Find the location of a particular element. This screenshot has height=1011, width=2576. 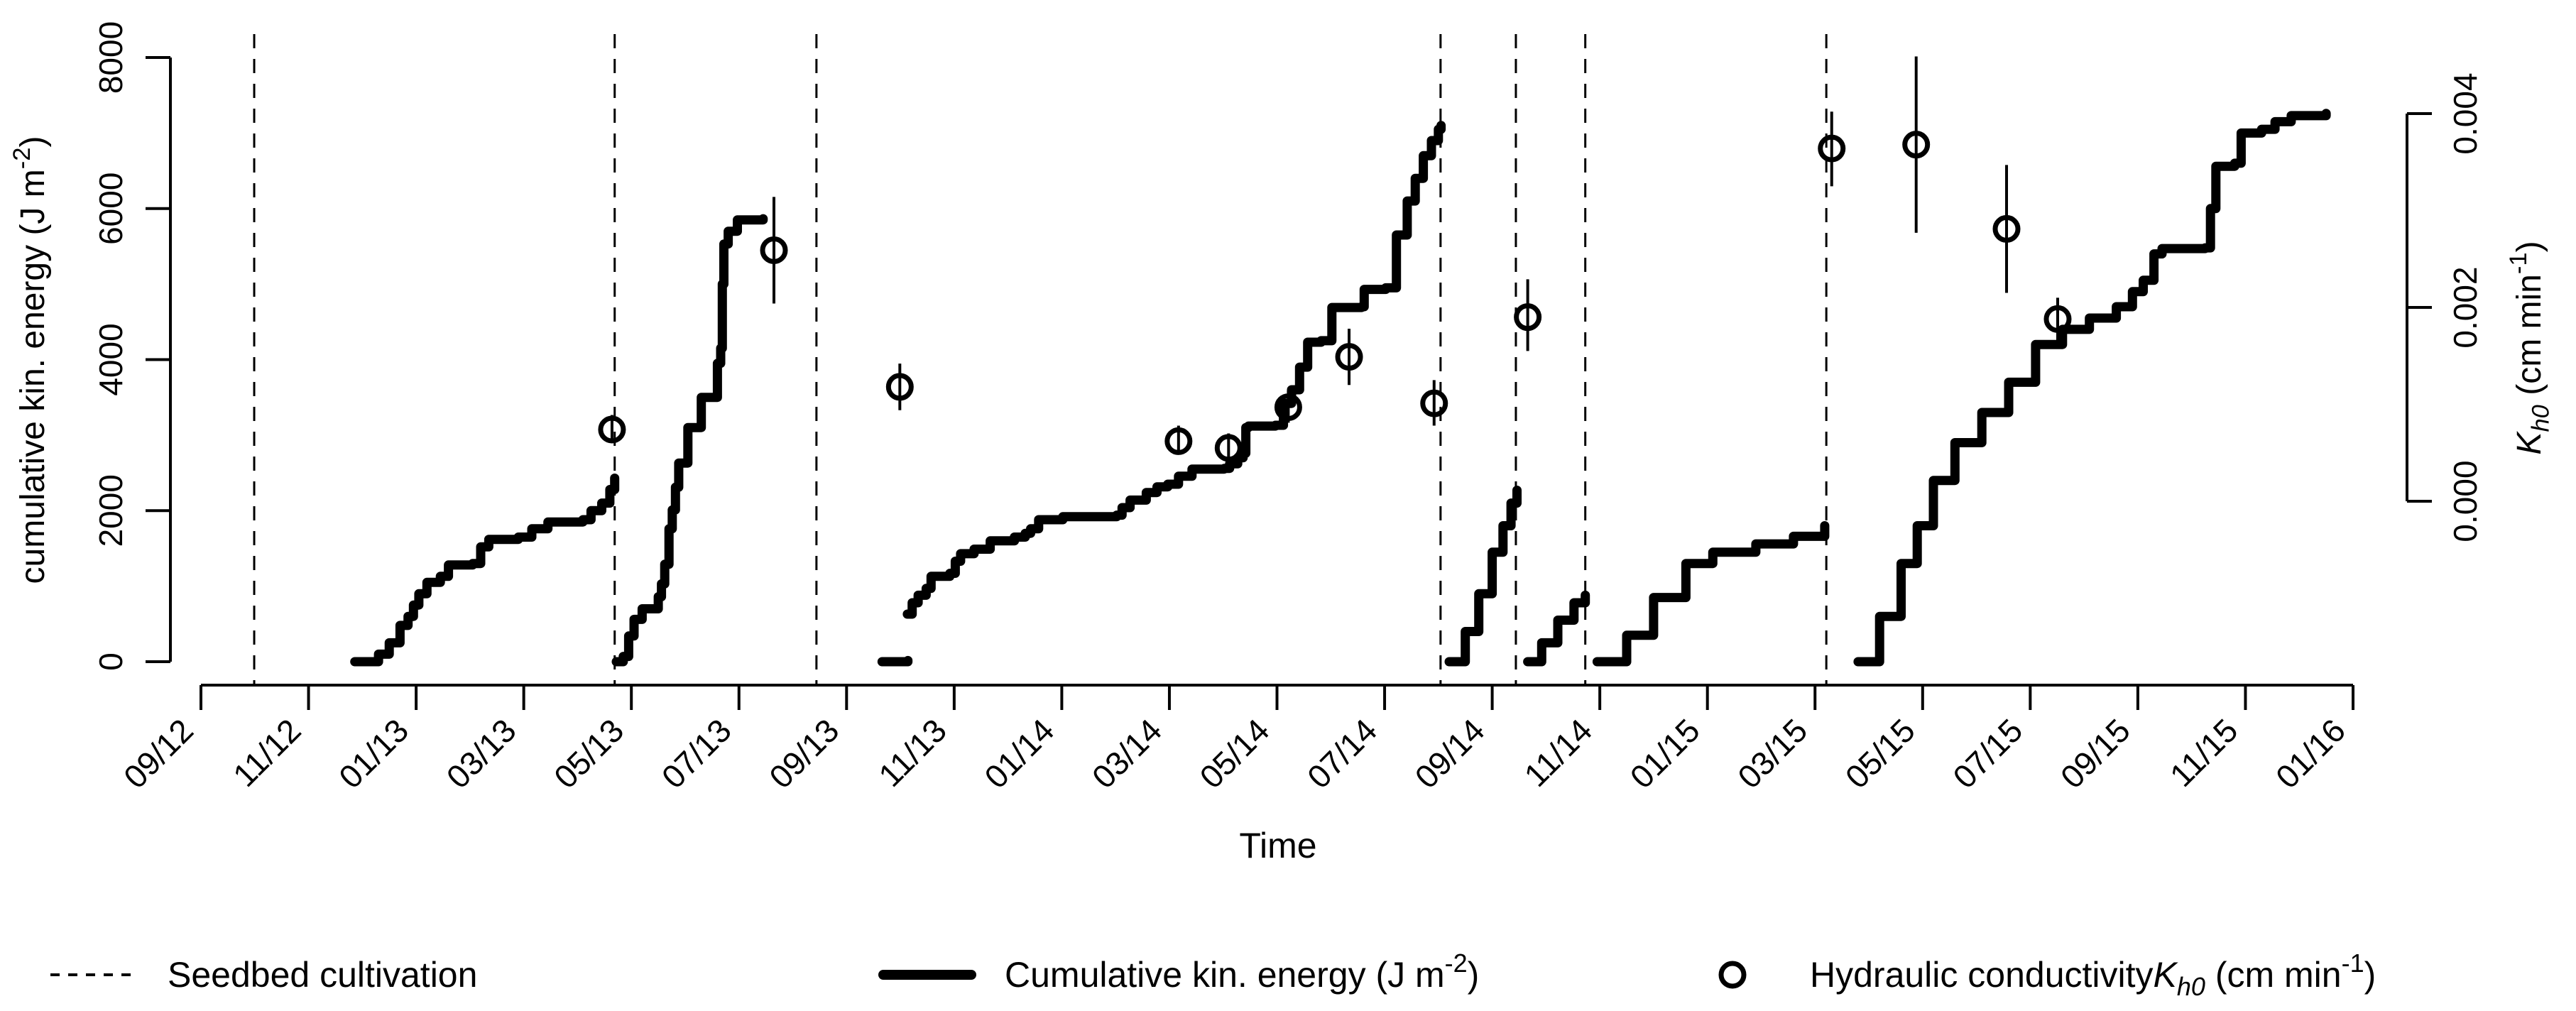

x-tick-label: 03/14 is located at coordinates (1127, 753).